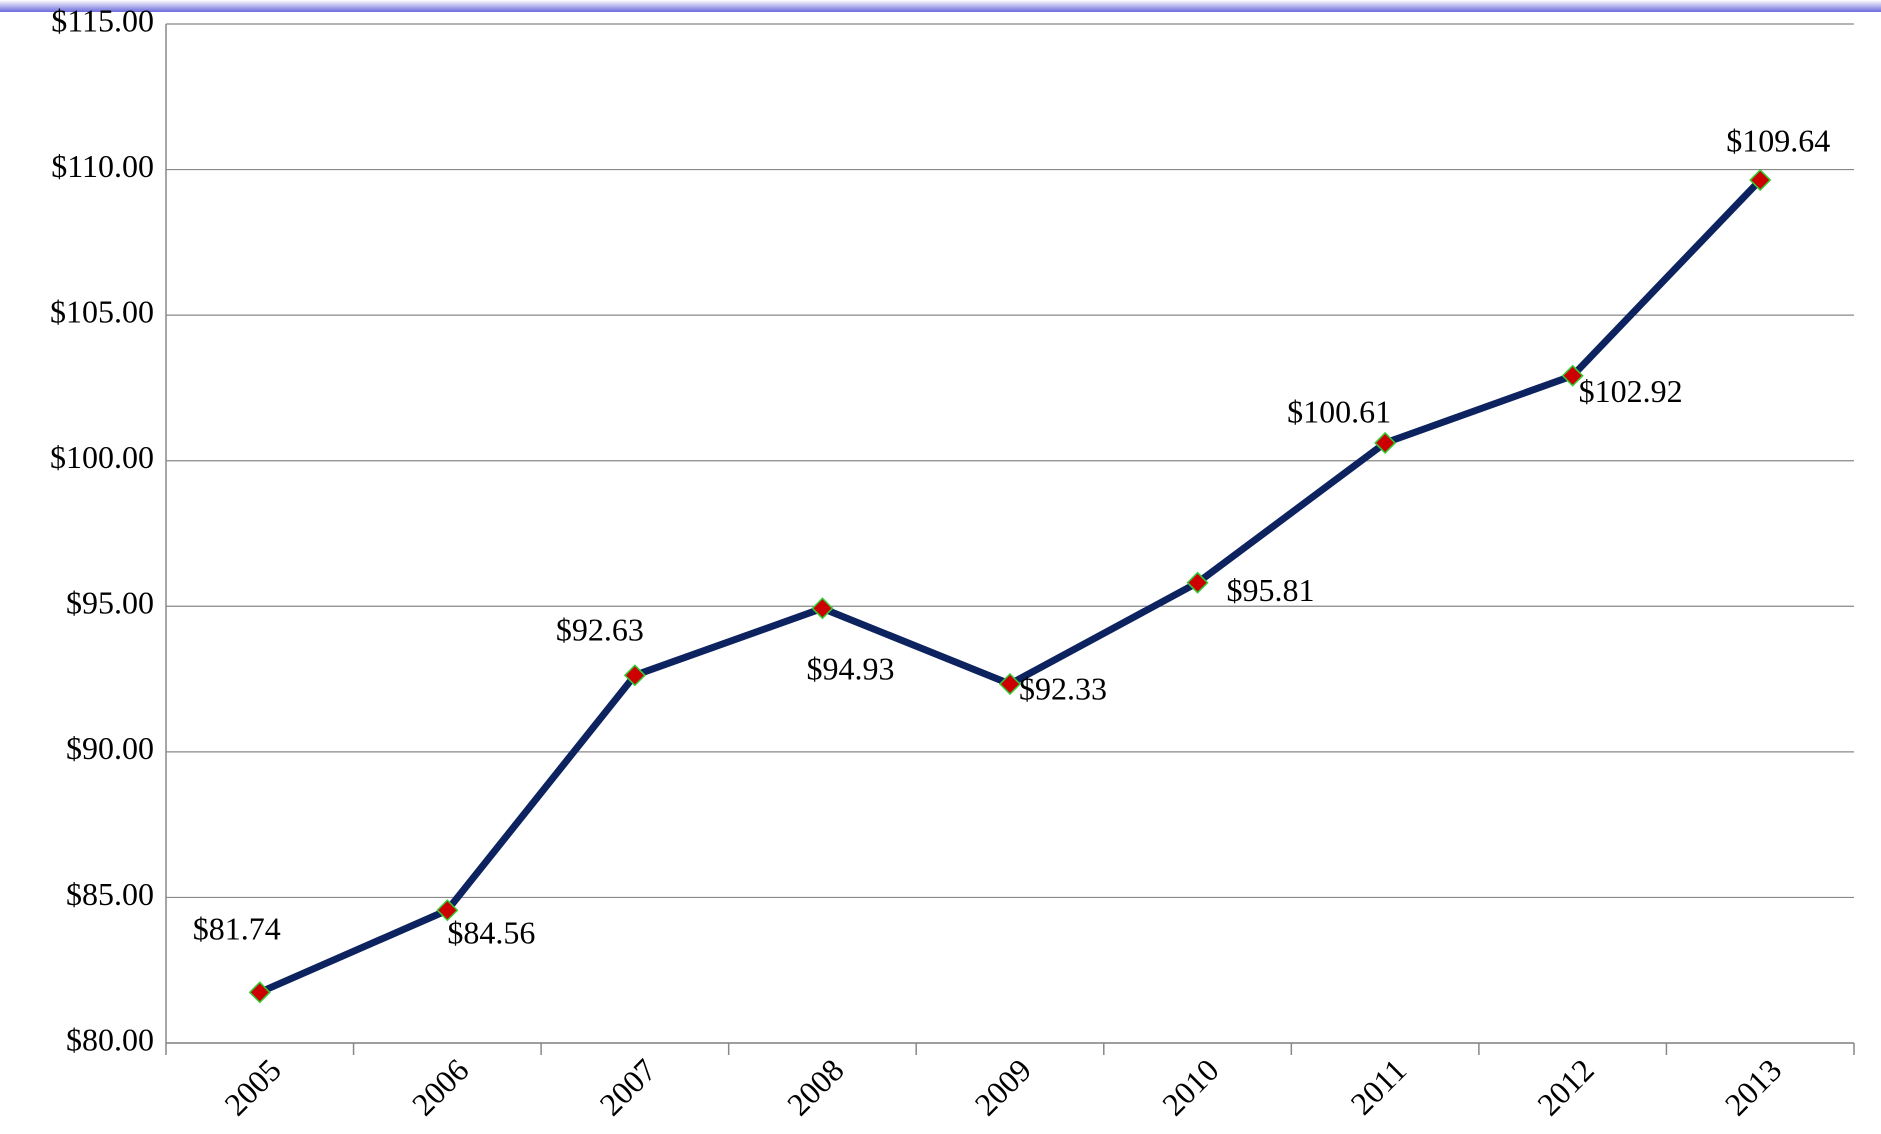 The height and width of the screenshot is (1134, 1881). I want to click on data-label: $102.92, so click(1631, 391).